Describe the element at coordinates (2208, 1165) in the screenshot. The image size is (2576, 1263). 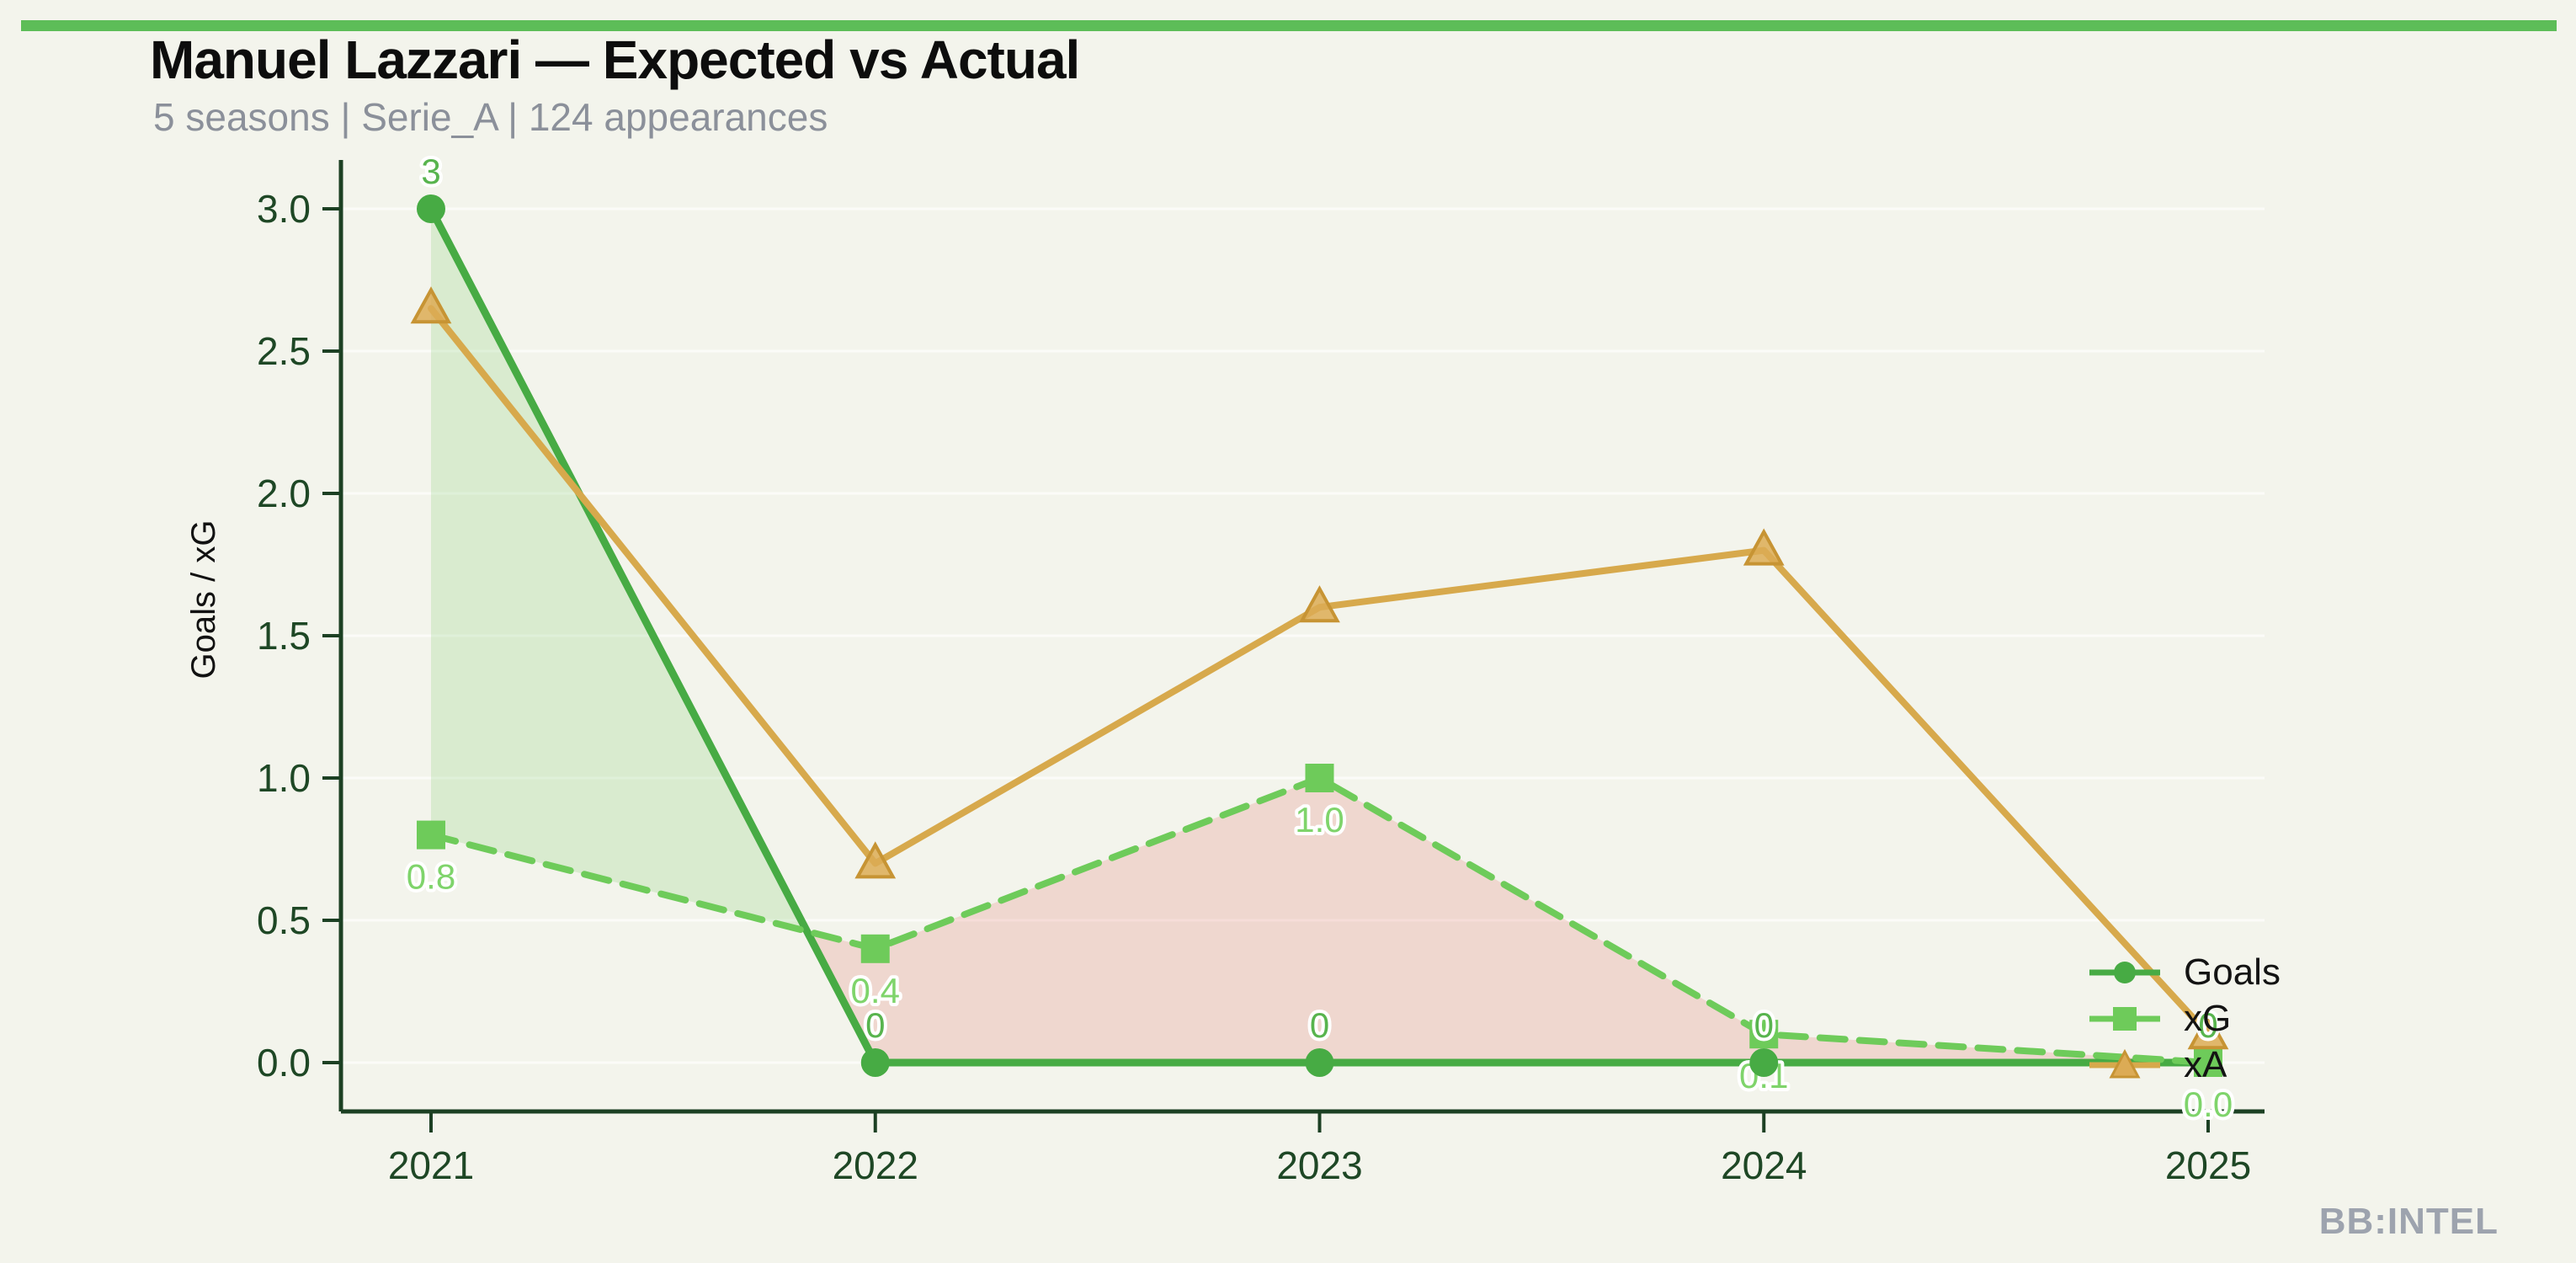
I see `svg-text: 2025` at that location.